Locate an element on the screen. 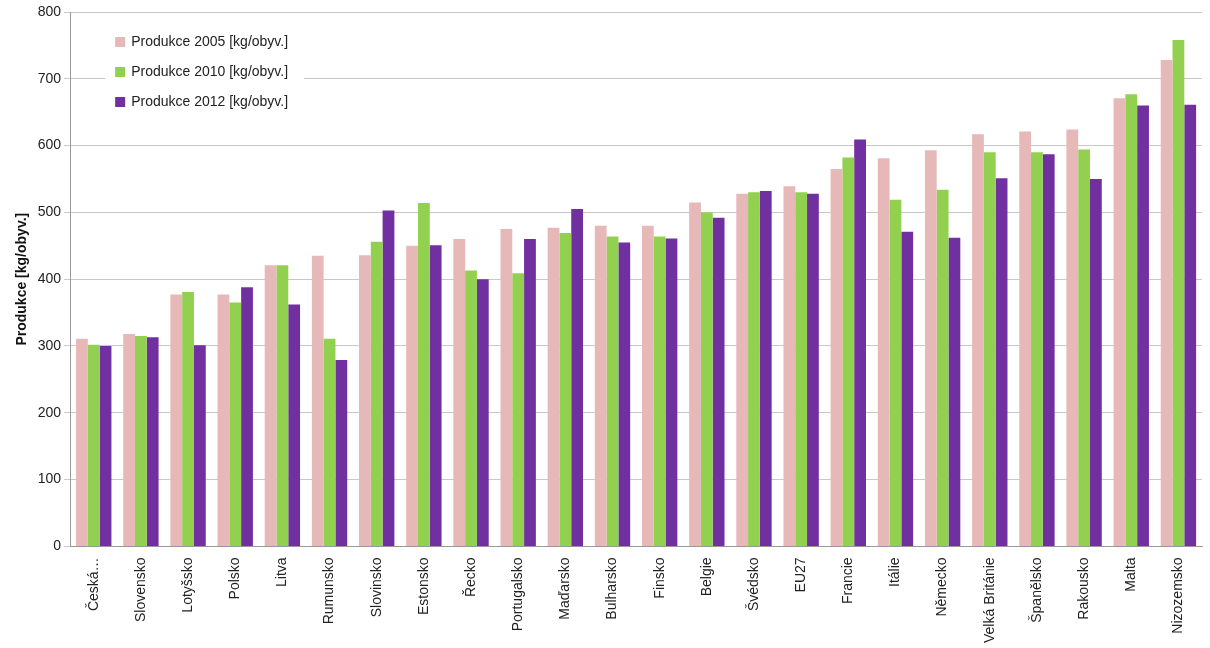 This screenshot has height=648, width=1210. x-tick-label: Polsko is located at coordinates (234, 578).